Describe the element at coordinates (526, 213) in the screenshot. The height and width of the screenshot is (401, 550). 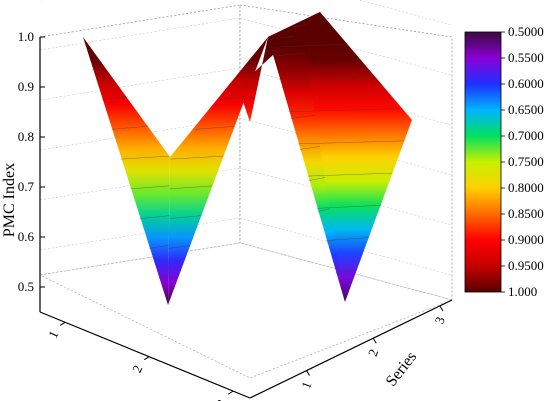
I see `colorbar-tick-label: 0.8500` at that location.